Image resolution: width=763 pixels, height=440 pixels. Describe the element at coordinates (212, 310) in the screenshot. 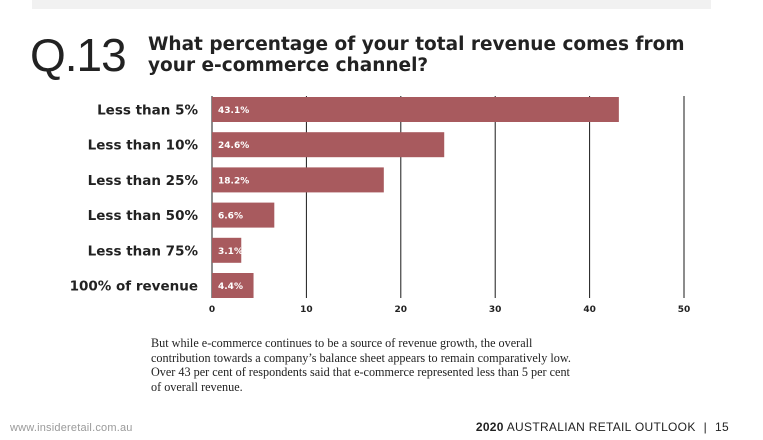

I see `x-tick-label: 0` at that location.